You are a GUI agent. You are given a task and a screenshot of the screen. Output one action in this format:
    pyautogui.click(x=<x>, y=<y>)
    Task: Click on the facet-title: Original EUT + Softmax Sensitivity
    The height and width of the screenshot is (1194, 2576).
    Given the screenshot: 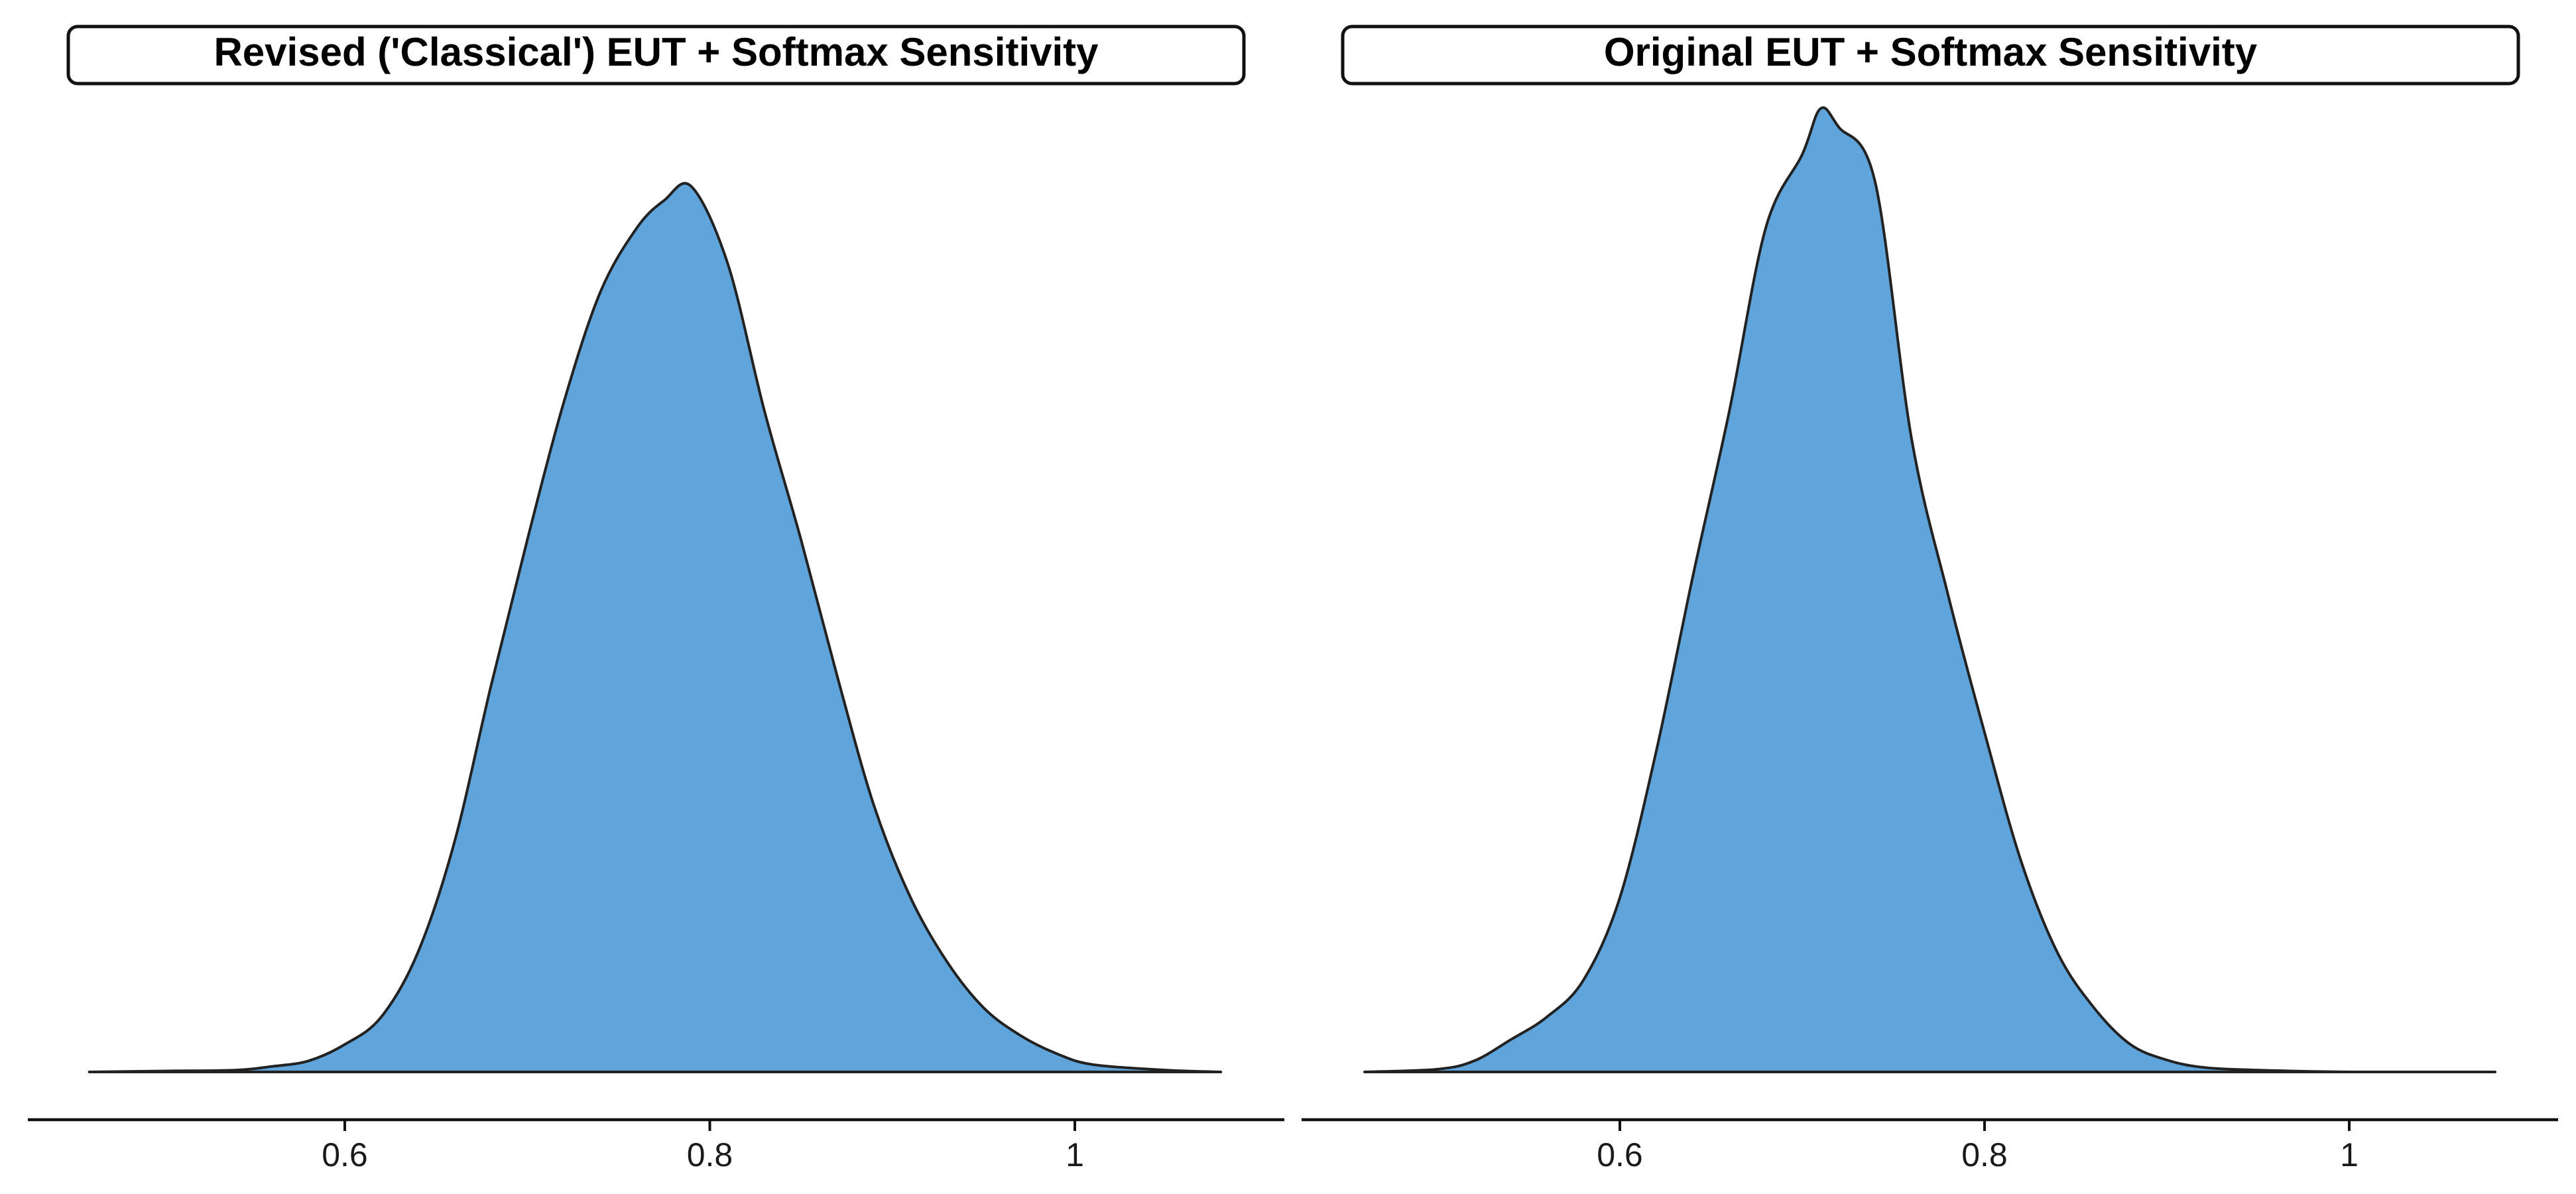 What is the action you would take?
    pyautogui.click(x=1931, y=52)
    